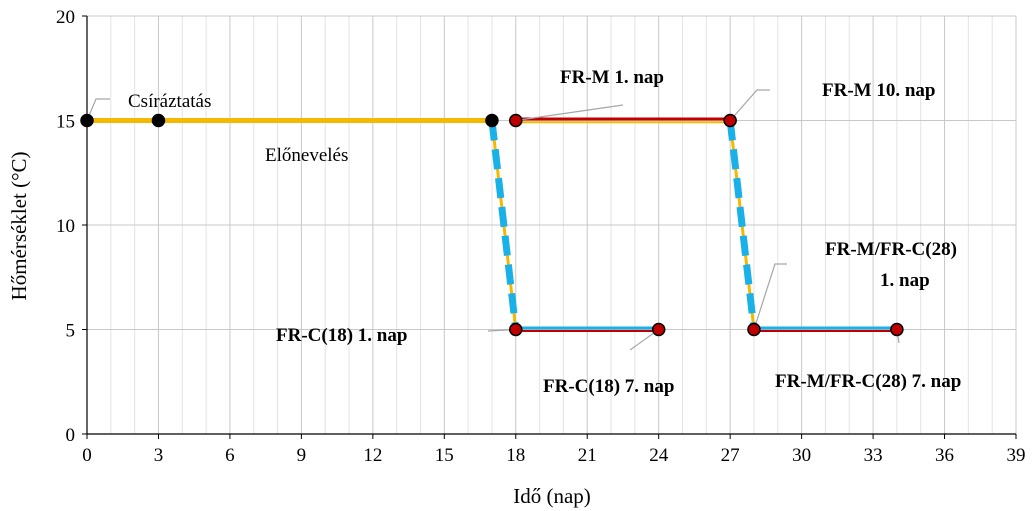 The height and width of the screenshot is (511, 1033). Describe the element at coordinates (742, 225) in the screenshot. I see `series-line-drop2` at that location.